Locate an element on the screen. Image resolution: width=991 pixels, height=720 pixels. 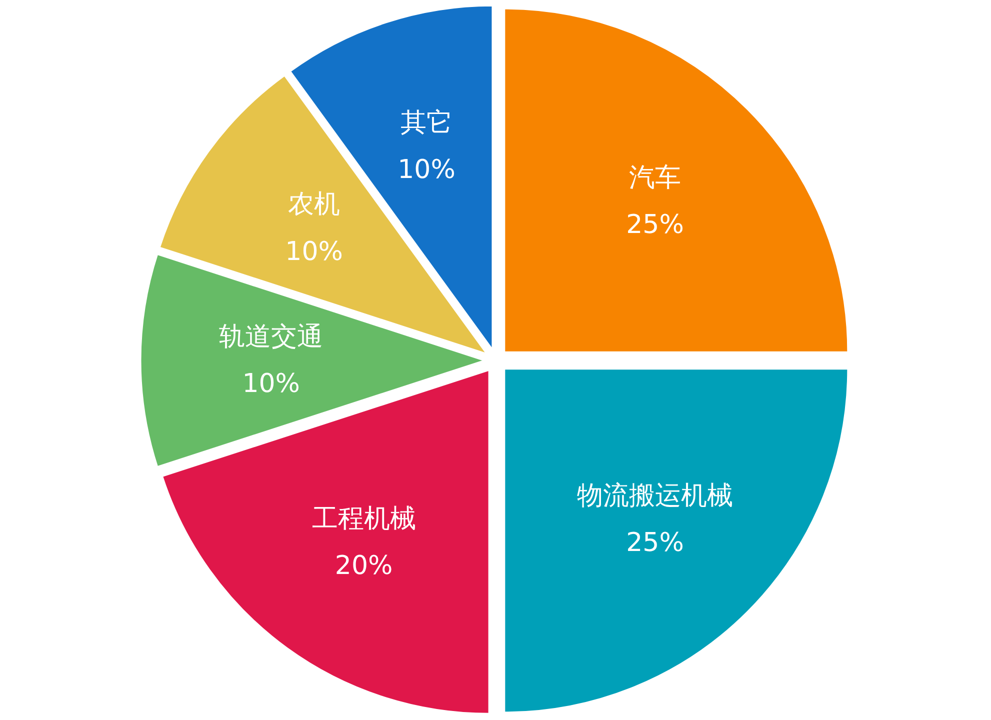
slice-label: 农机 is located at coordinates (314, 205).